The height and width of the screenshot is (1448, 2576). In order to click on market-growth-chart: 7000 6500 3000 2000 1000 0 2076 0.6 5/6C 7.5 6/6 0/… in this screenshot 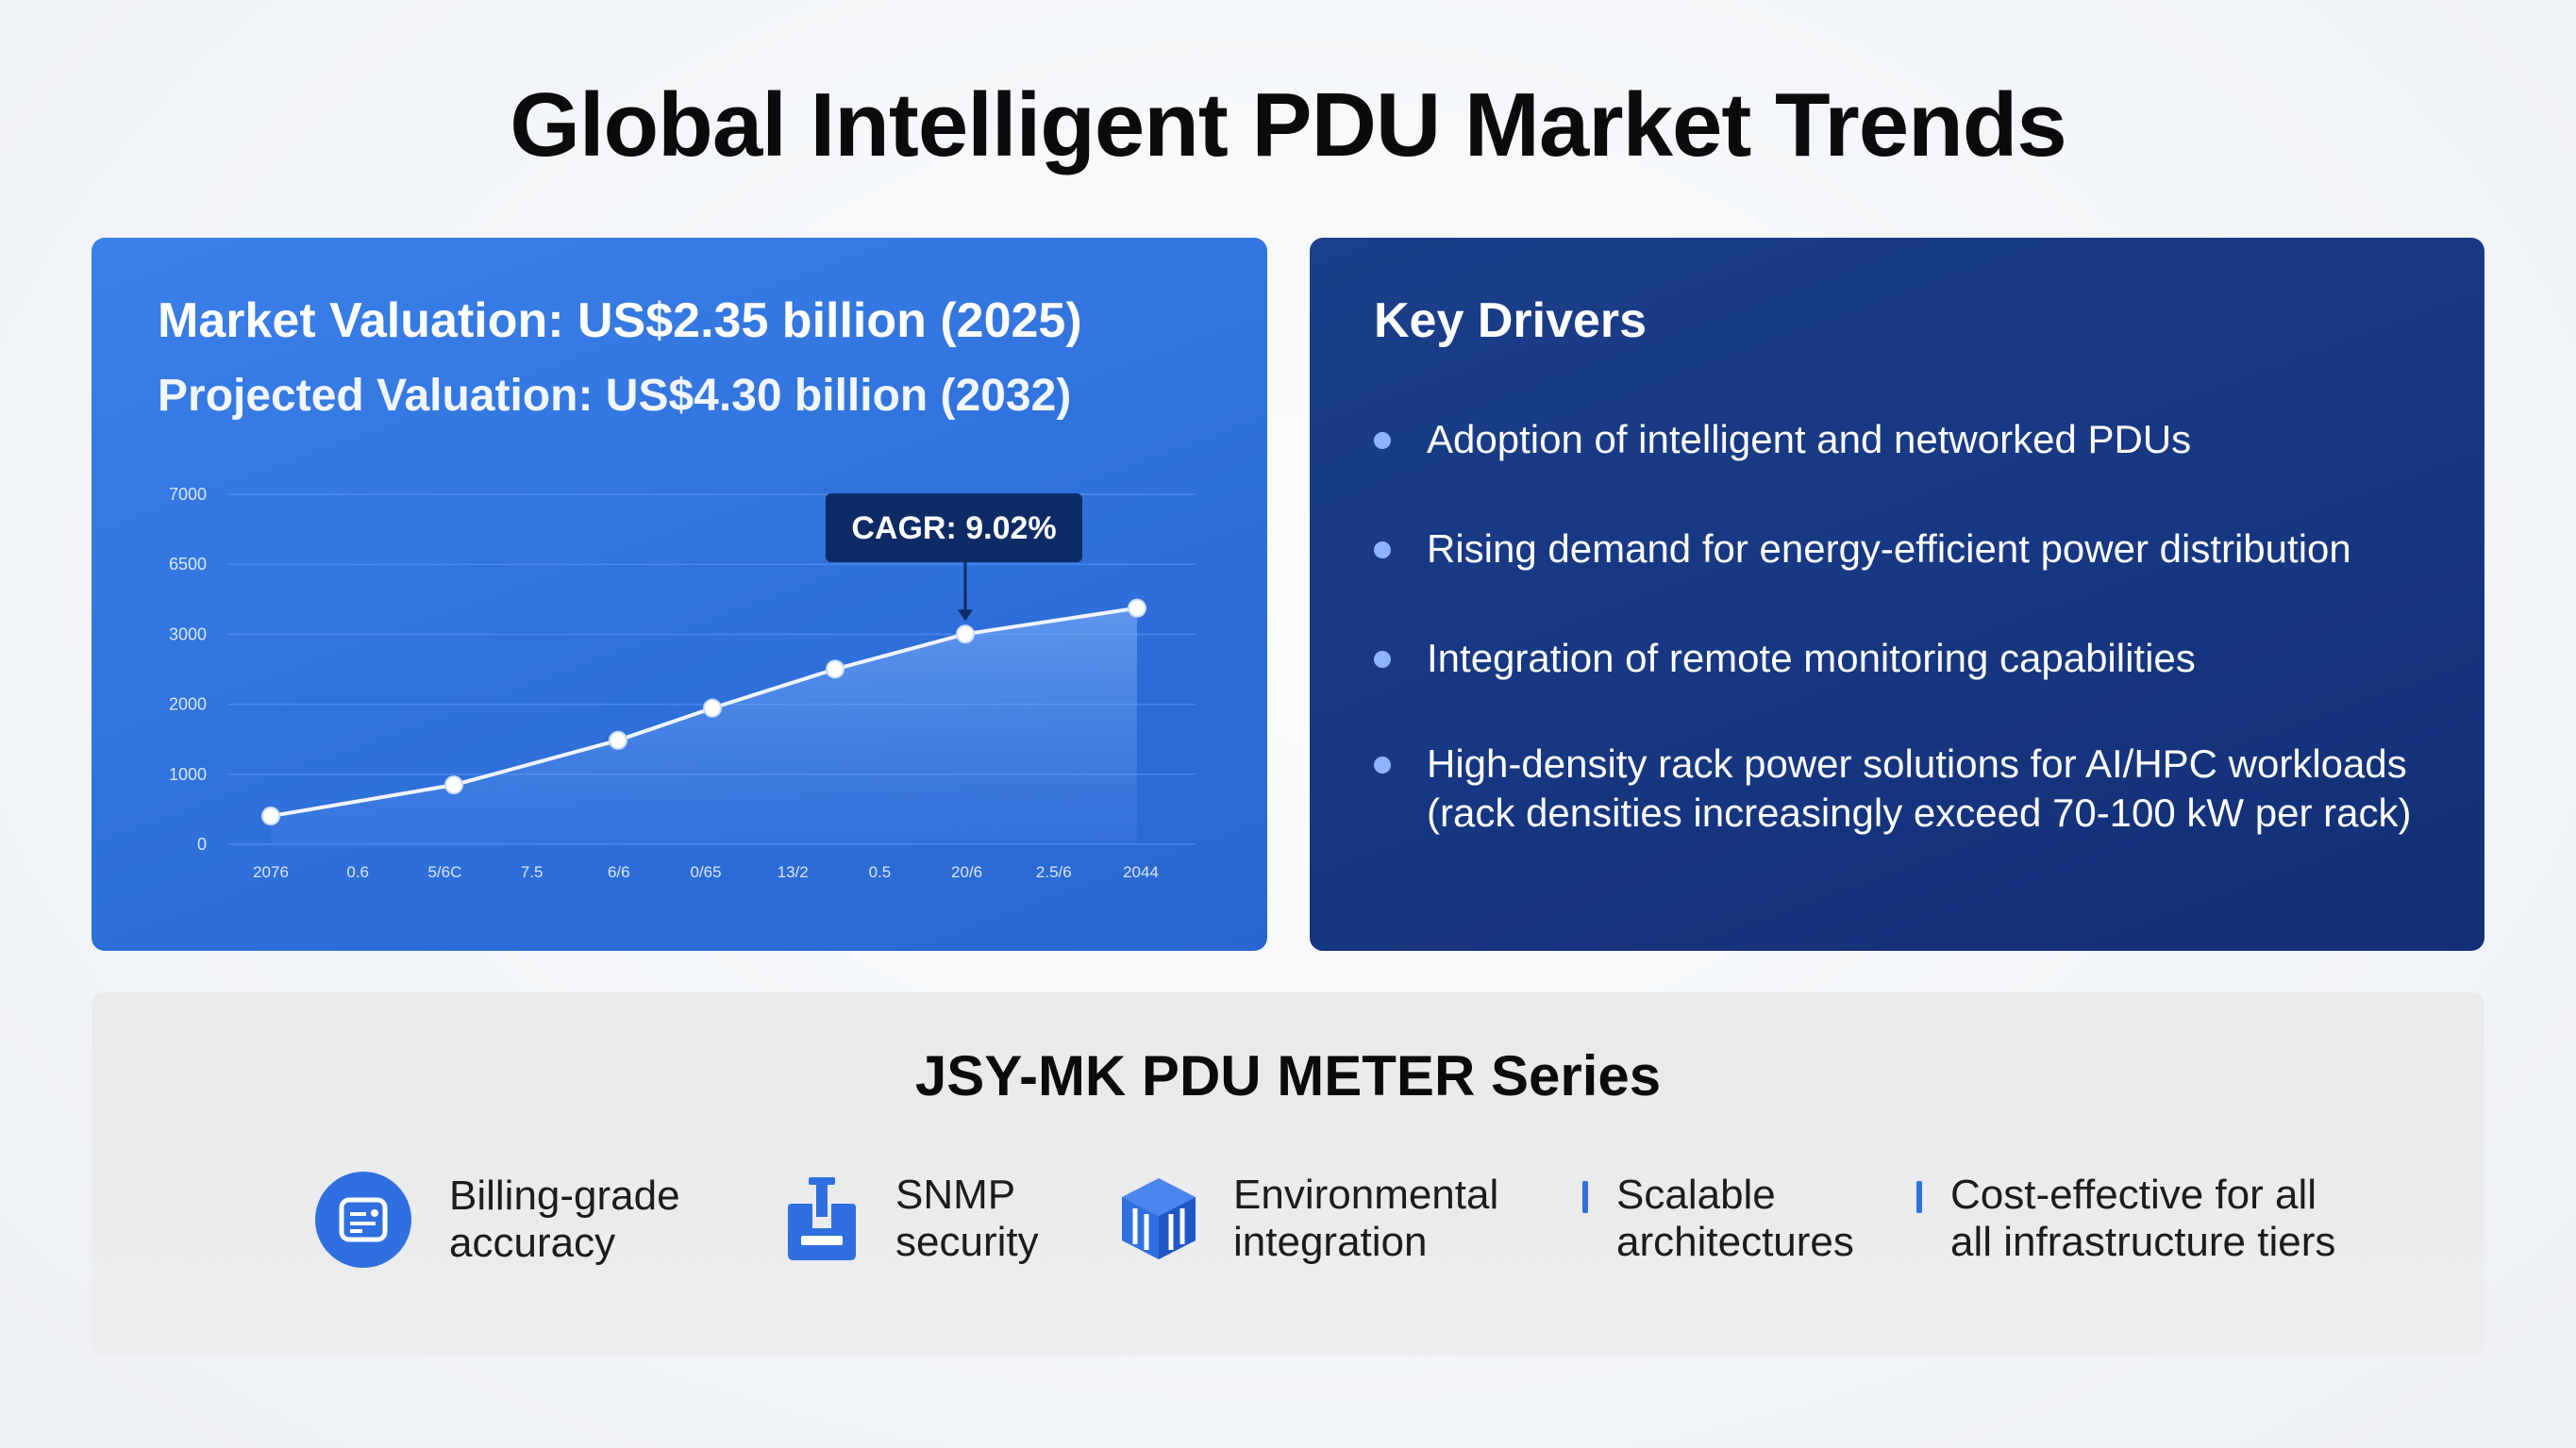, I will do `click(682, 683)`.